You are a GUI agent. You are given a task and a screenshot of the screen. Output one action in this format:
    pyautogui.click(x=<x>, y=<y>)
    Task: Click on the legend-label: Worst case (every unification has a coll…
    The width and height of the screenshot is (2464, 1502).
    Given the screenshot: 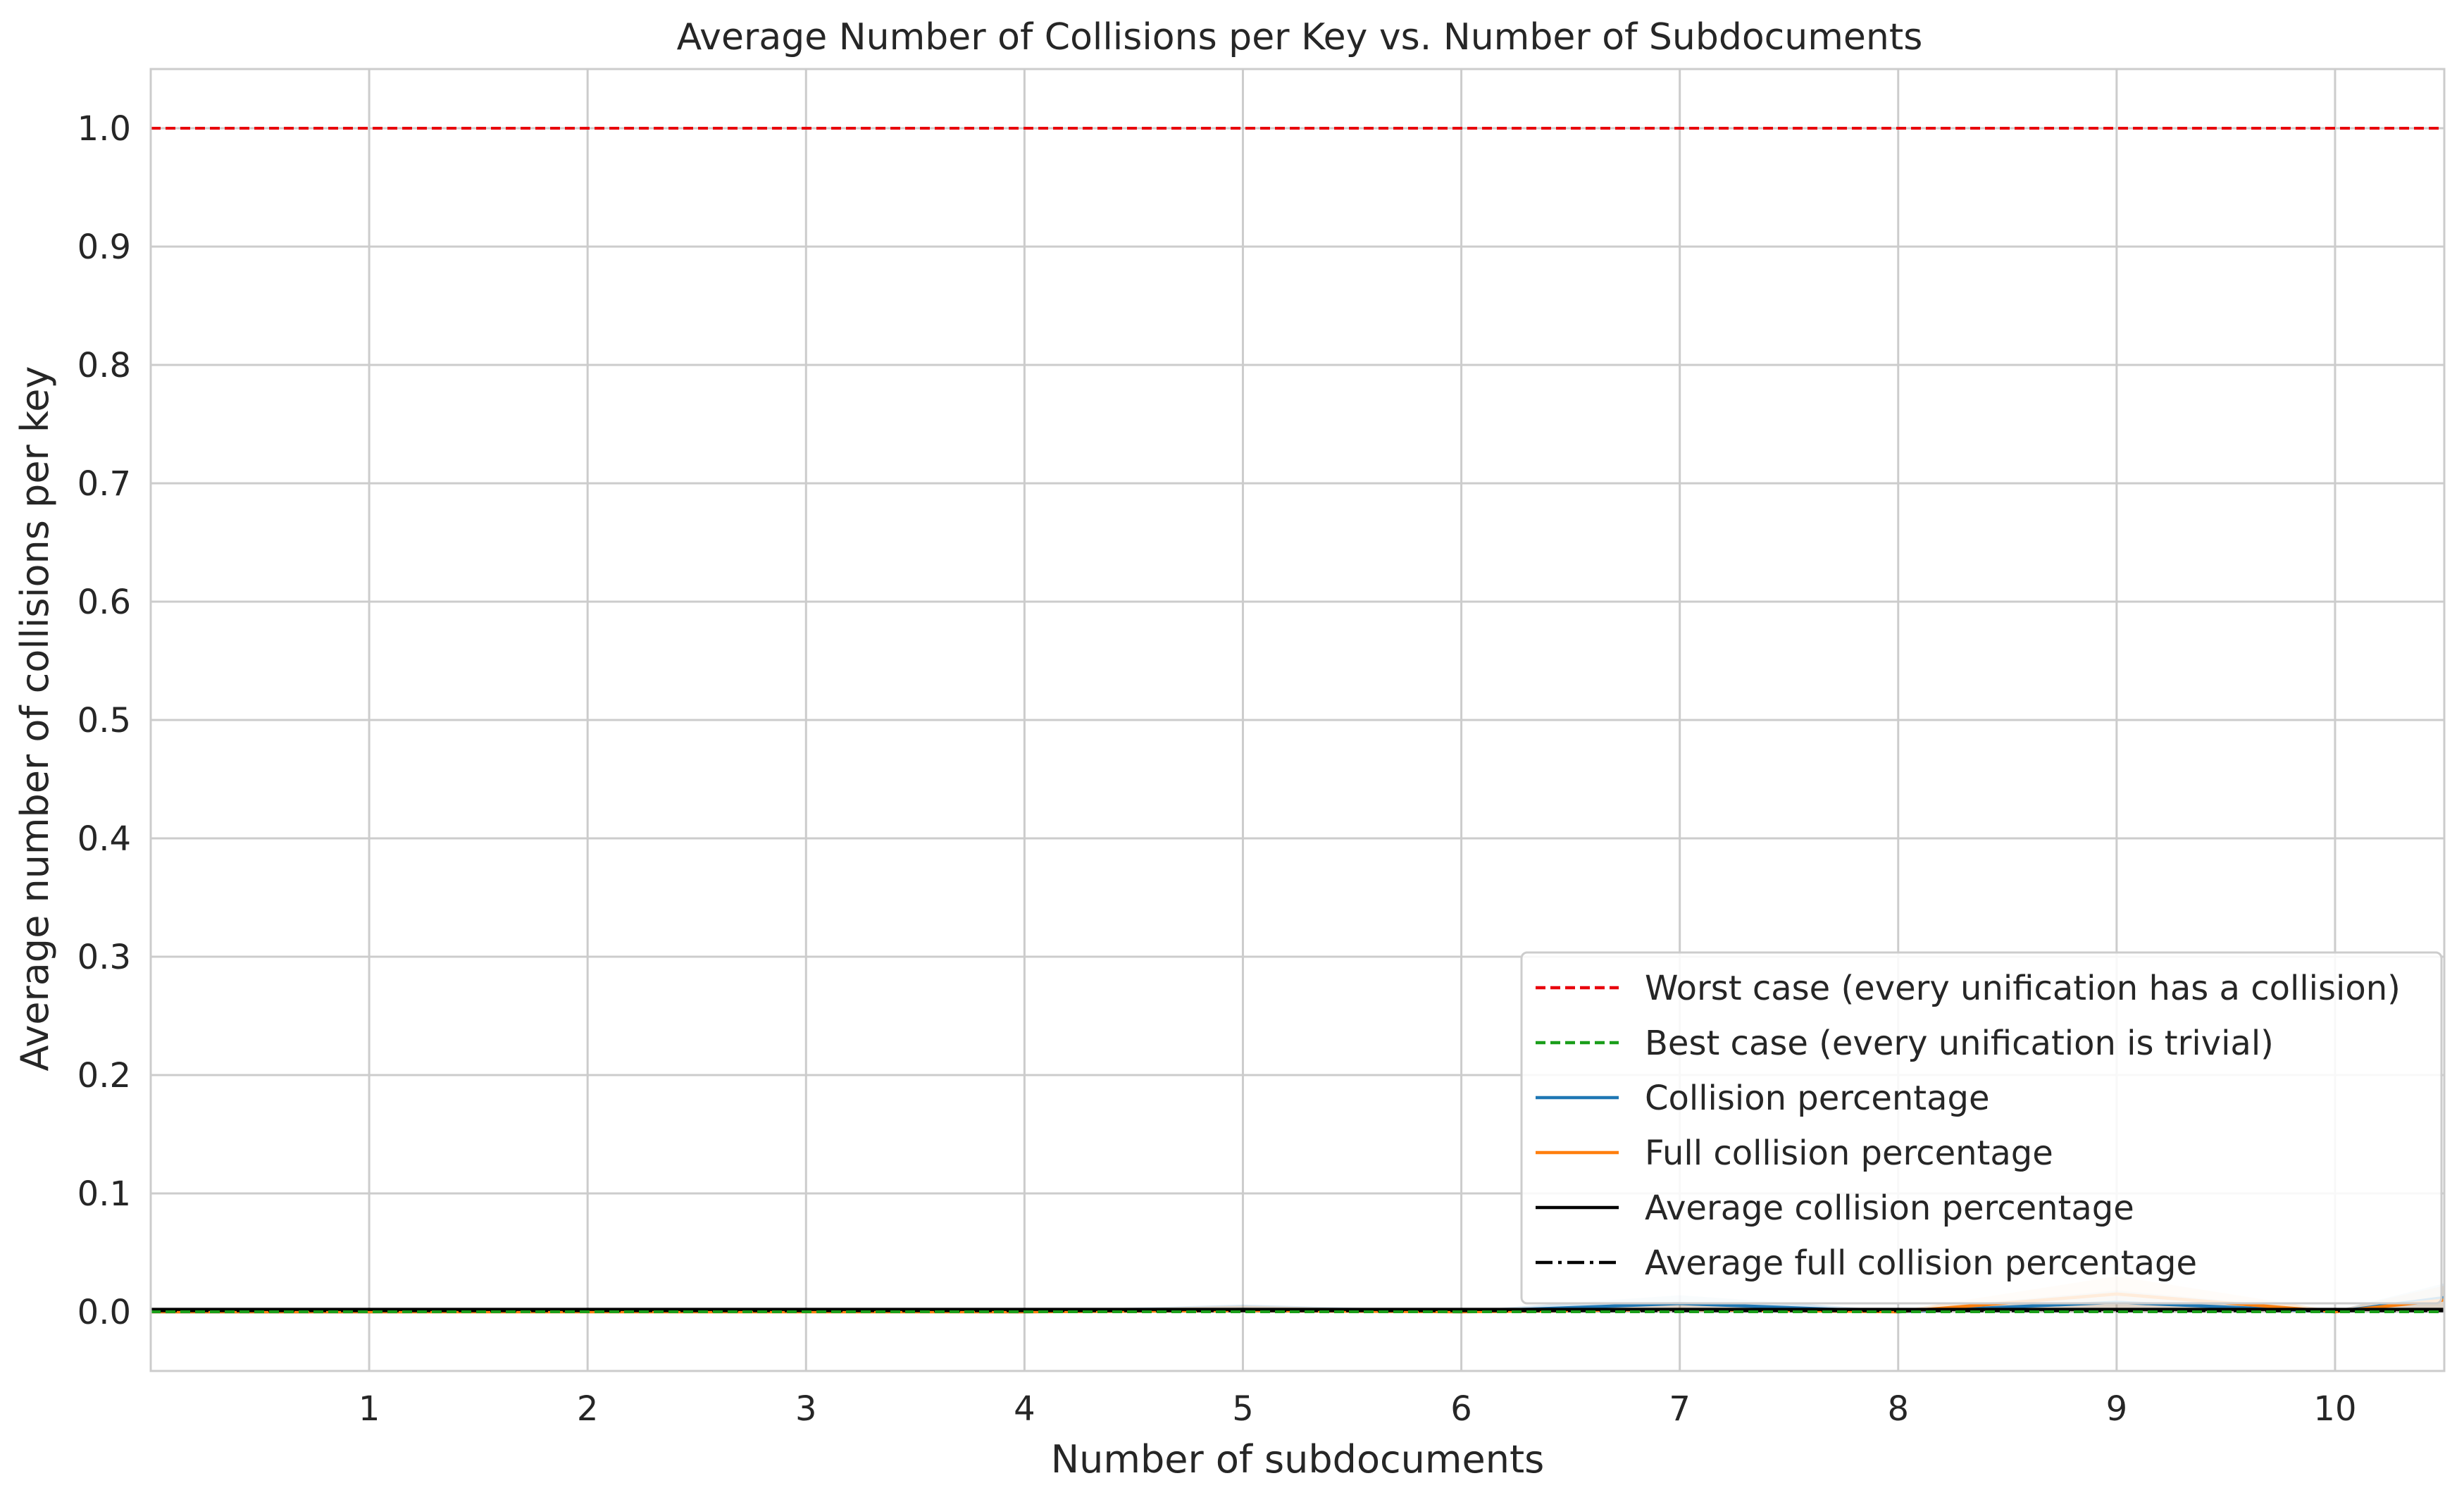 What is the action you would take?
    pyautogui.click(x=2023, y=988)
    